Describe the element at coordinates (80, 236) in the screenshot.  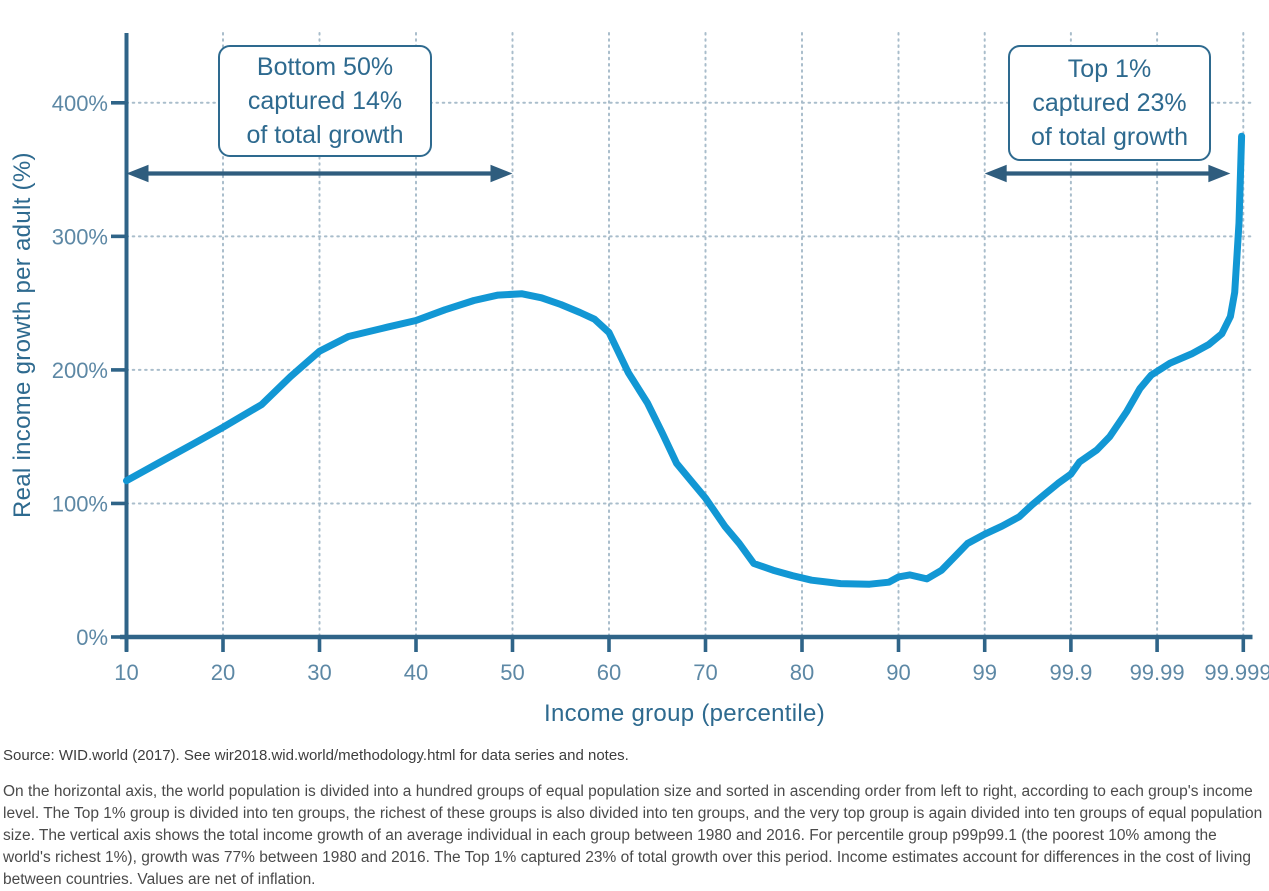
I see `y-tick-label: 300%` at that location.